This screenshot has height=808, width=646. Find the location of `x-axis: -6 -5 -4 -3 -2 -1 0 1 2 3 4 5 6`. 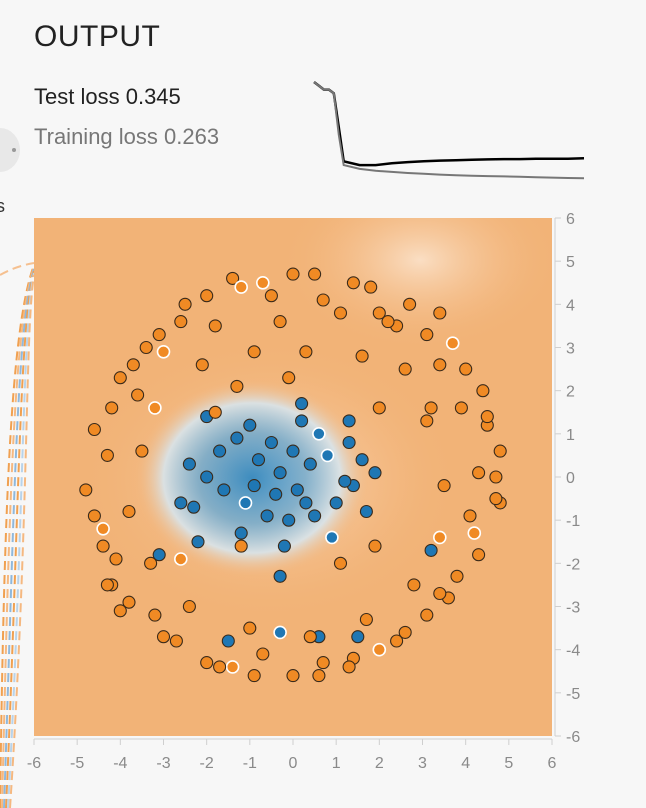

x-axis: -6 -5 -4 -3 -2 -1 0 1 2 3 4 5 6 is located at coordinates (292, 755).